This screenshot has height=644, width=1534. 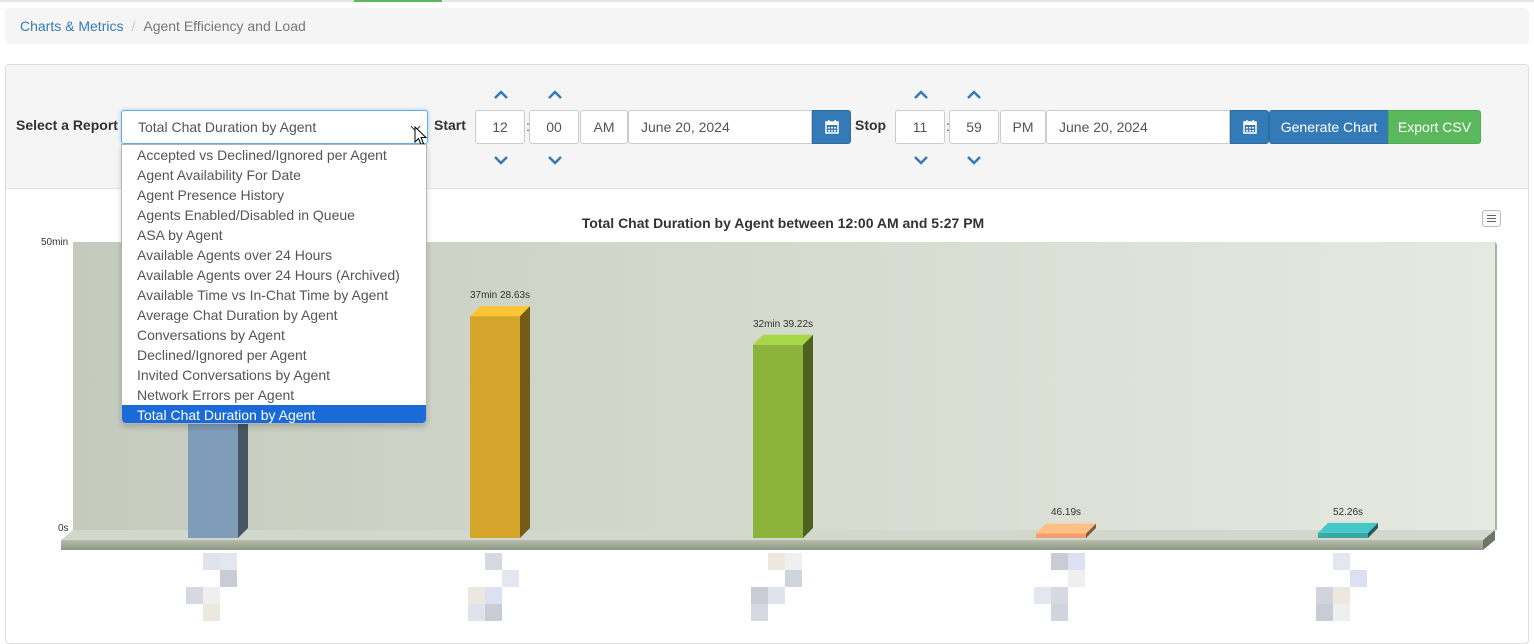 What do you see at coordinates (222, 355) in the screenshot?
I see `report-option: Declined/Ignored per Agent` at bounding box center [222, 355].